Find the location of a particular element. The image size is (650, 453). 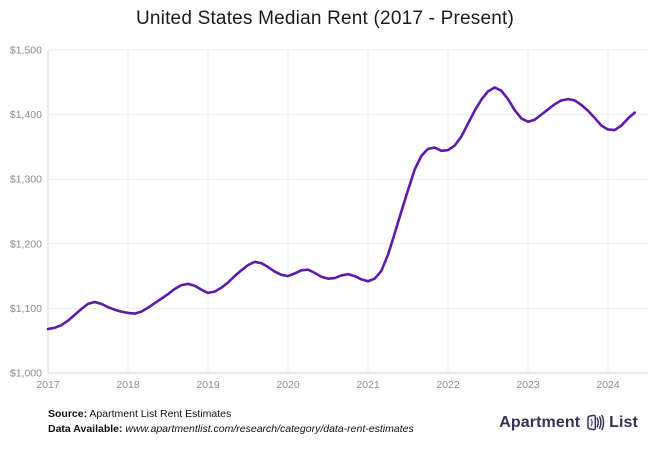

source-line: Source: Apartment List Rent Estimates is located at coordinates (231, 414).